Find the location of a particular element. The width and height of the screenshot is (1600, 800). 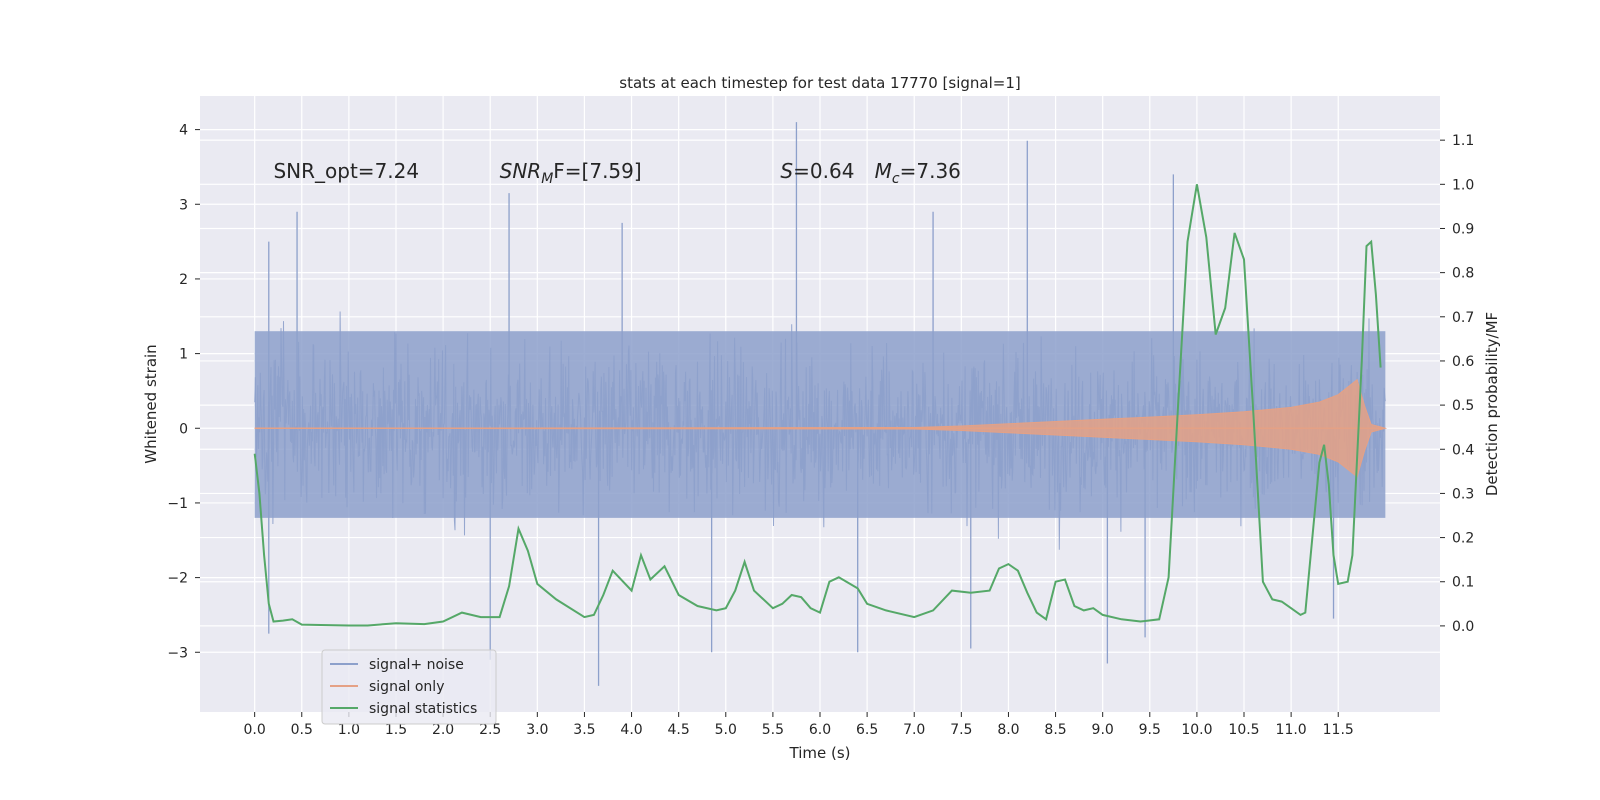

y-left-axis-ticks: −3 −2 −1 0 1 2 3 4 is located at coordinates (183, 392).